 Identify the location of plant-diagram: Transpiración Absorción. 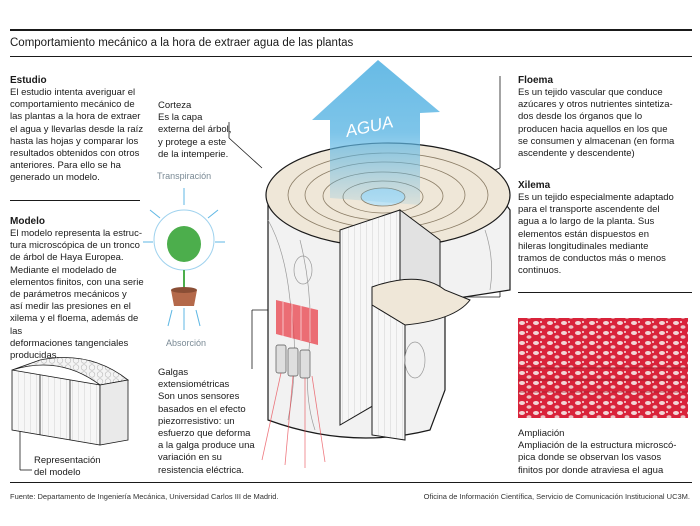
(184, 259).